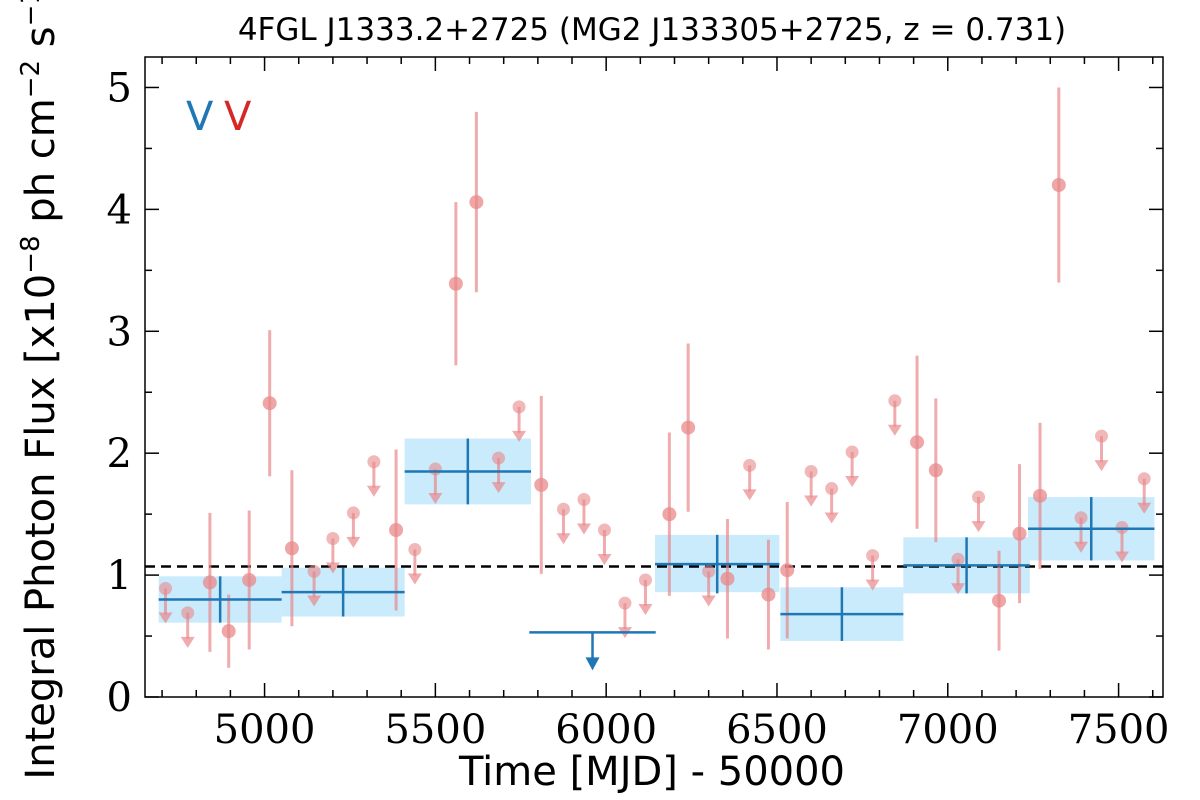 The height and width of the screenshot is (800, 1200). I want to click on long-bin-upper-limit-arrow, so click(592, 664).